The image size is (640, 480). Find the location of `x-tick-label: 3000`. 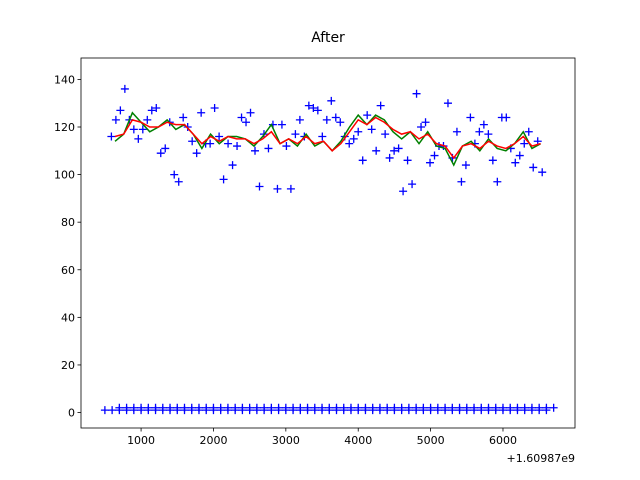

x-tick-label: 3000 is located at coordinates (286, 440).